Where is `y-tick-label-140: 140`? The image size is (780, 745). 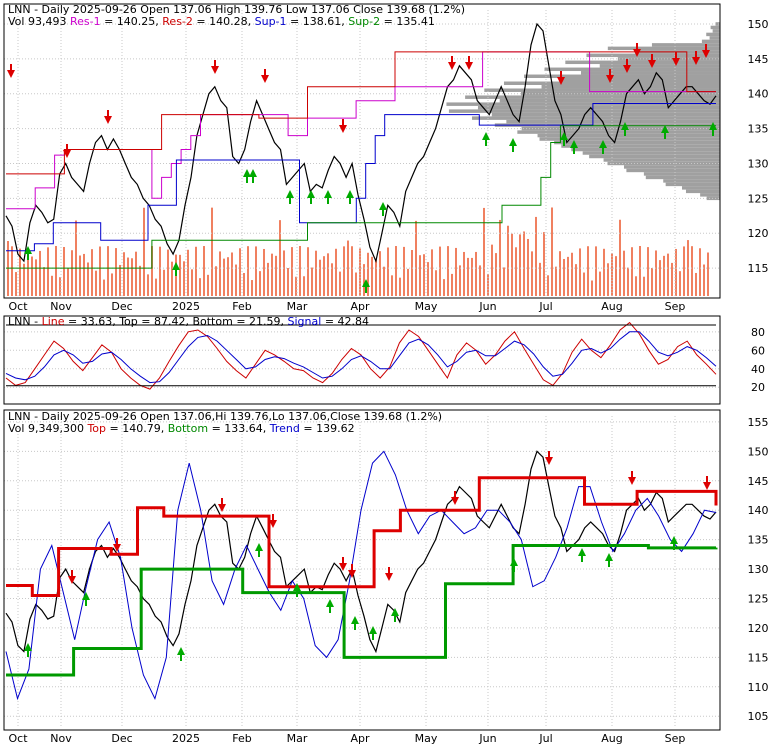
y-tick-label-140: 140 is located at coordinates (758, 510).